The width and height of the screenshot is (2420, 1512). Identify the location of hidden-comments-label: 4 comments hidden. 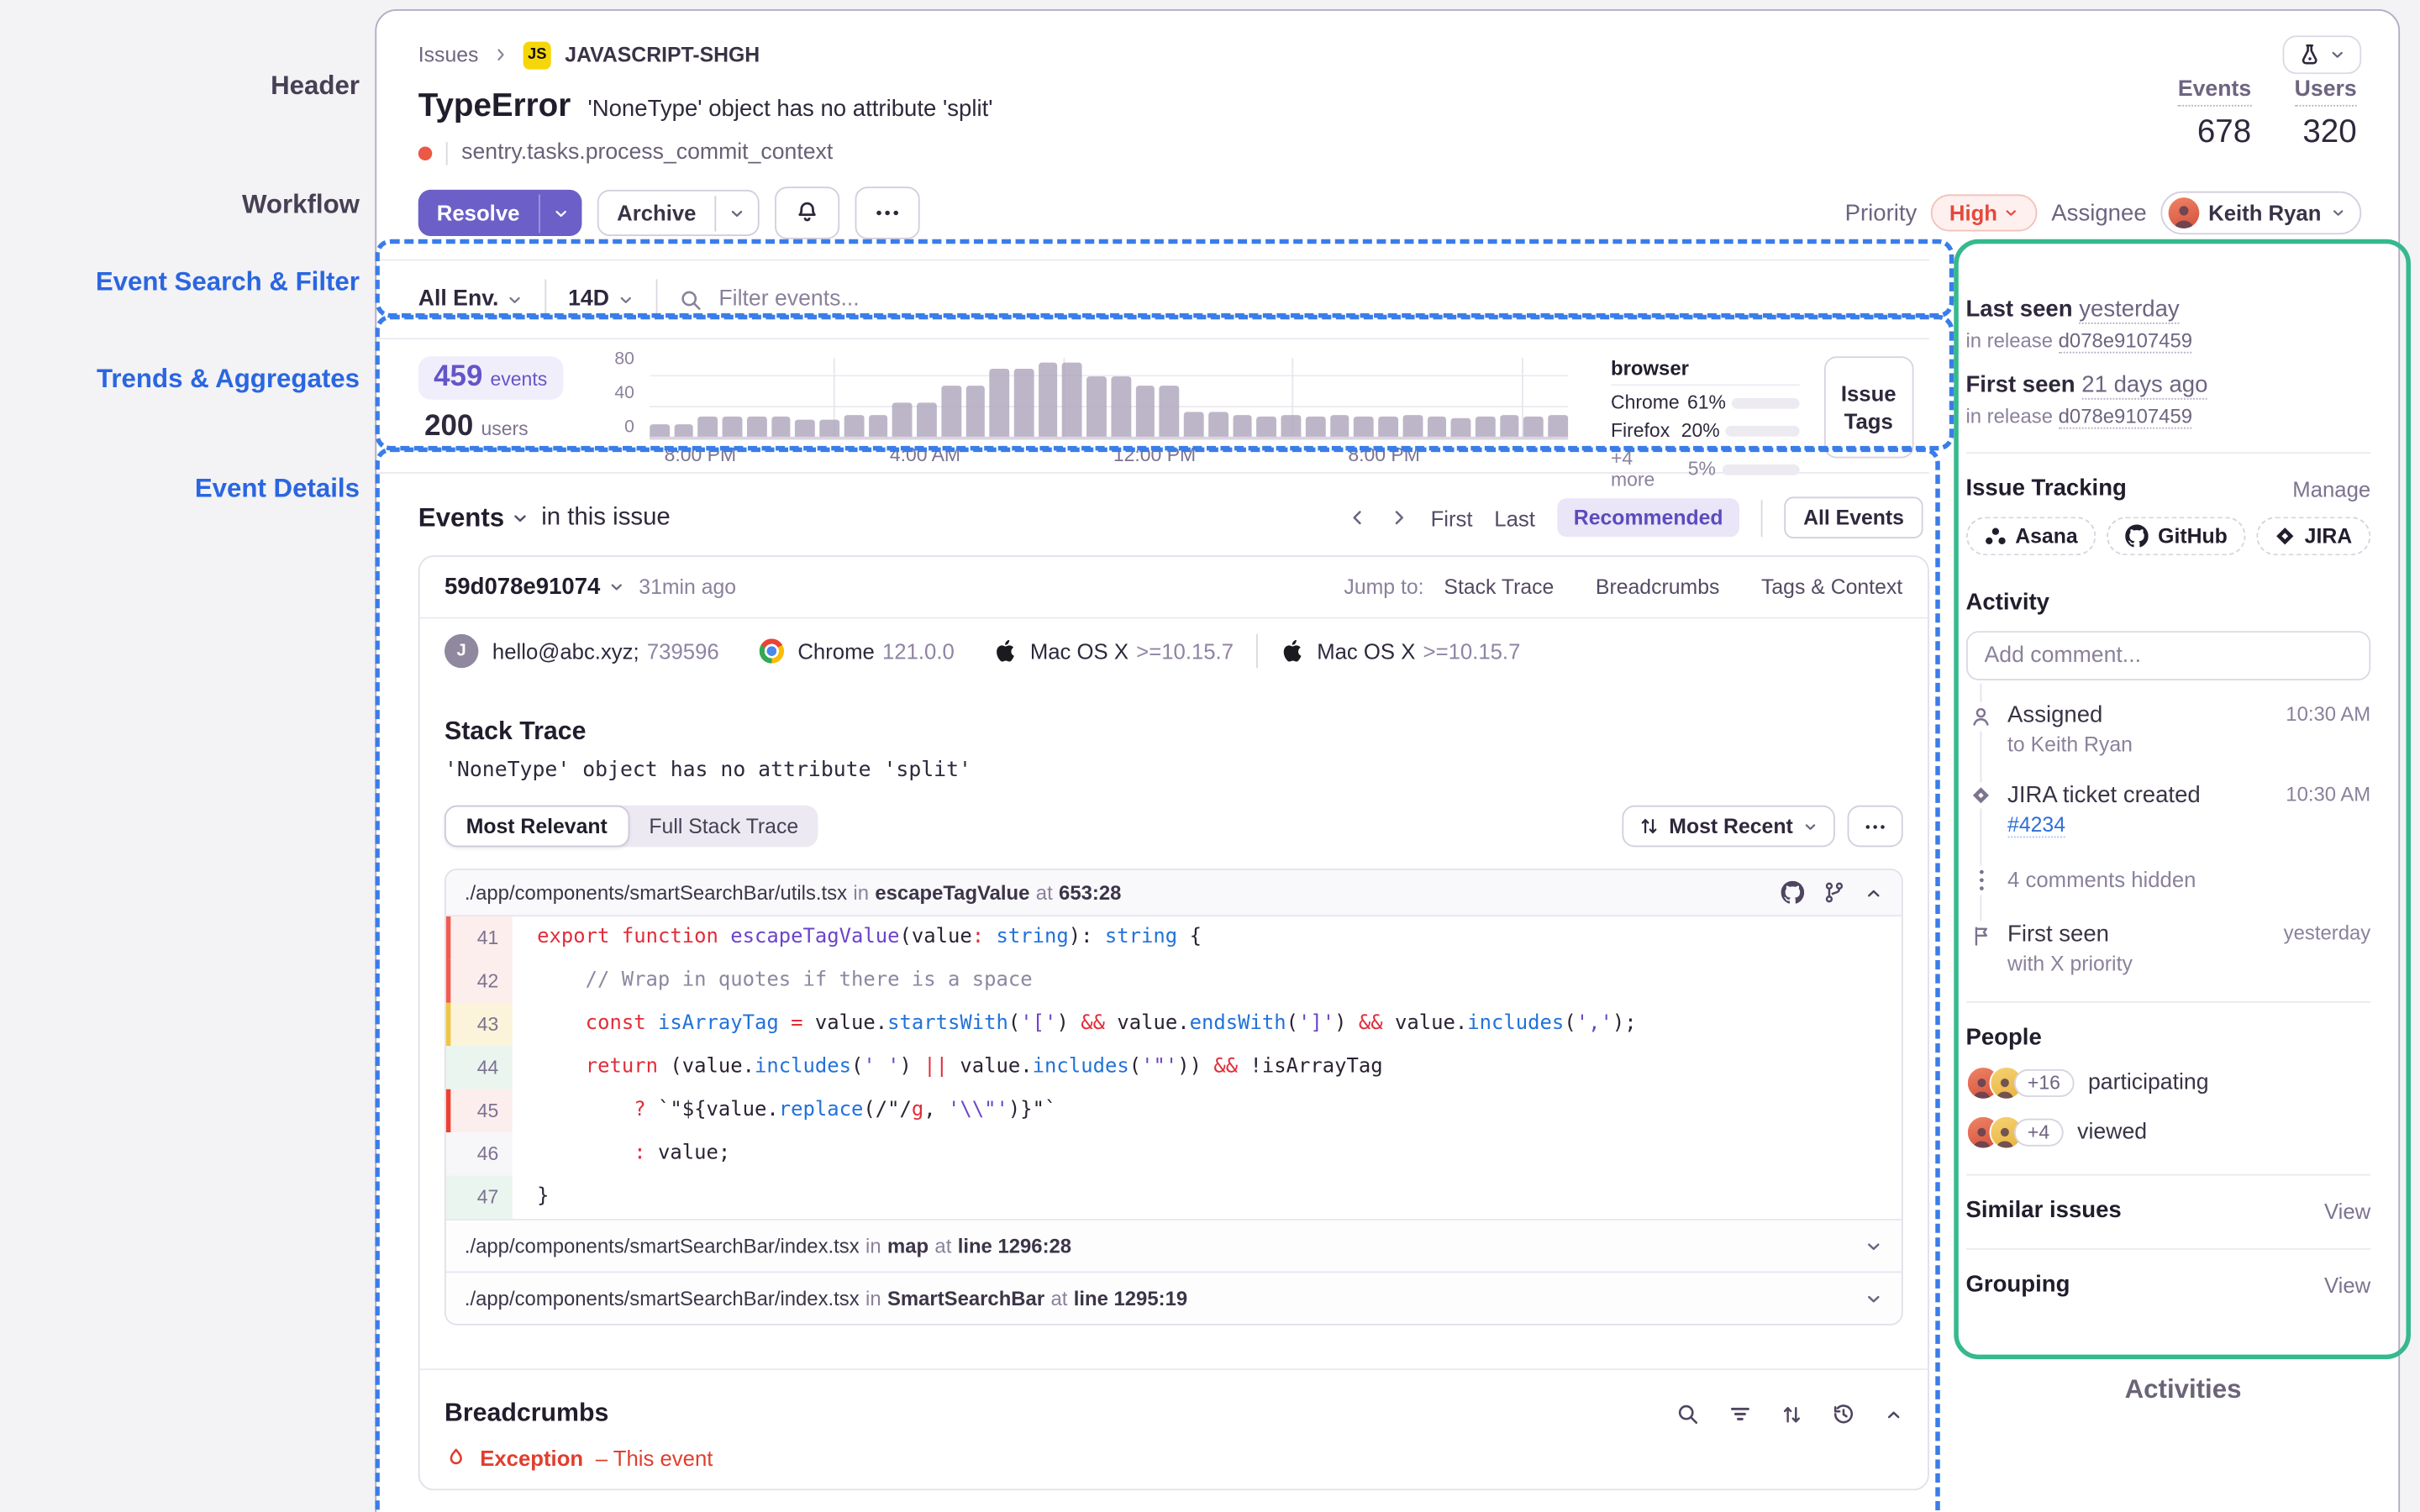
(2101, 879).